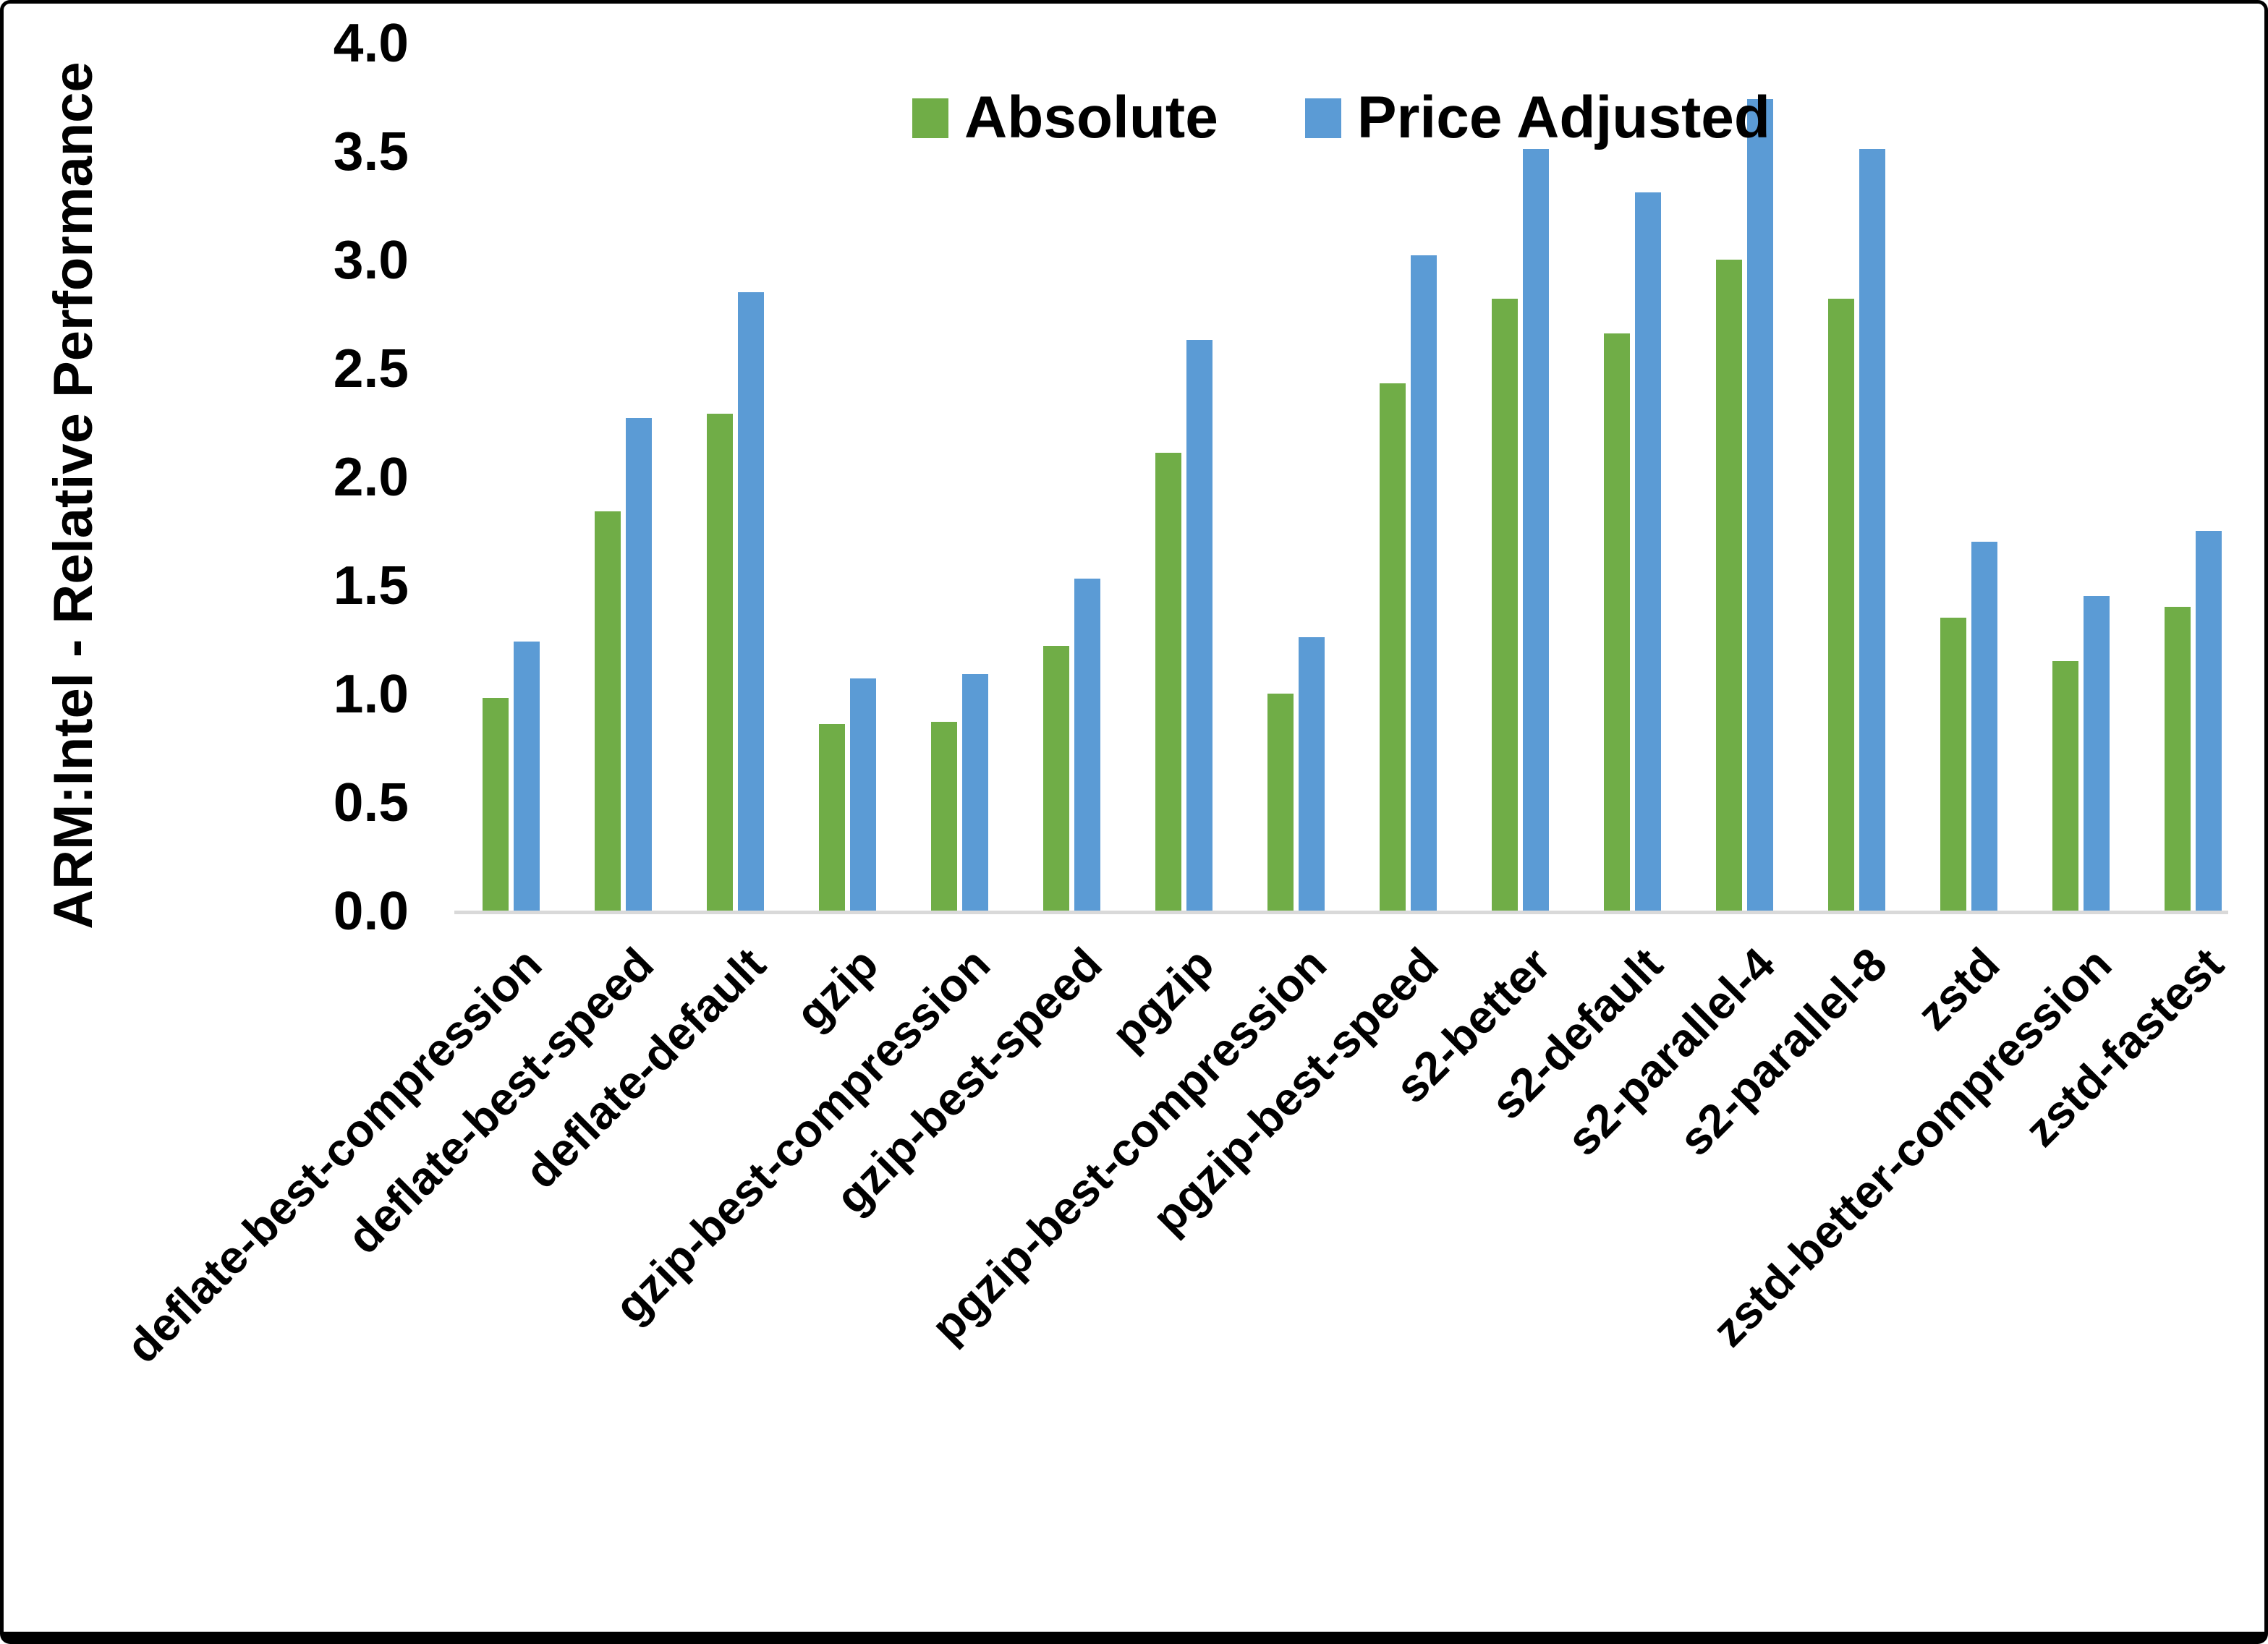 The image size is (2268, 1644). I want to click on legend-item-absolute: Absolute, so click(1065, 117).